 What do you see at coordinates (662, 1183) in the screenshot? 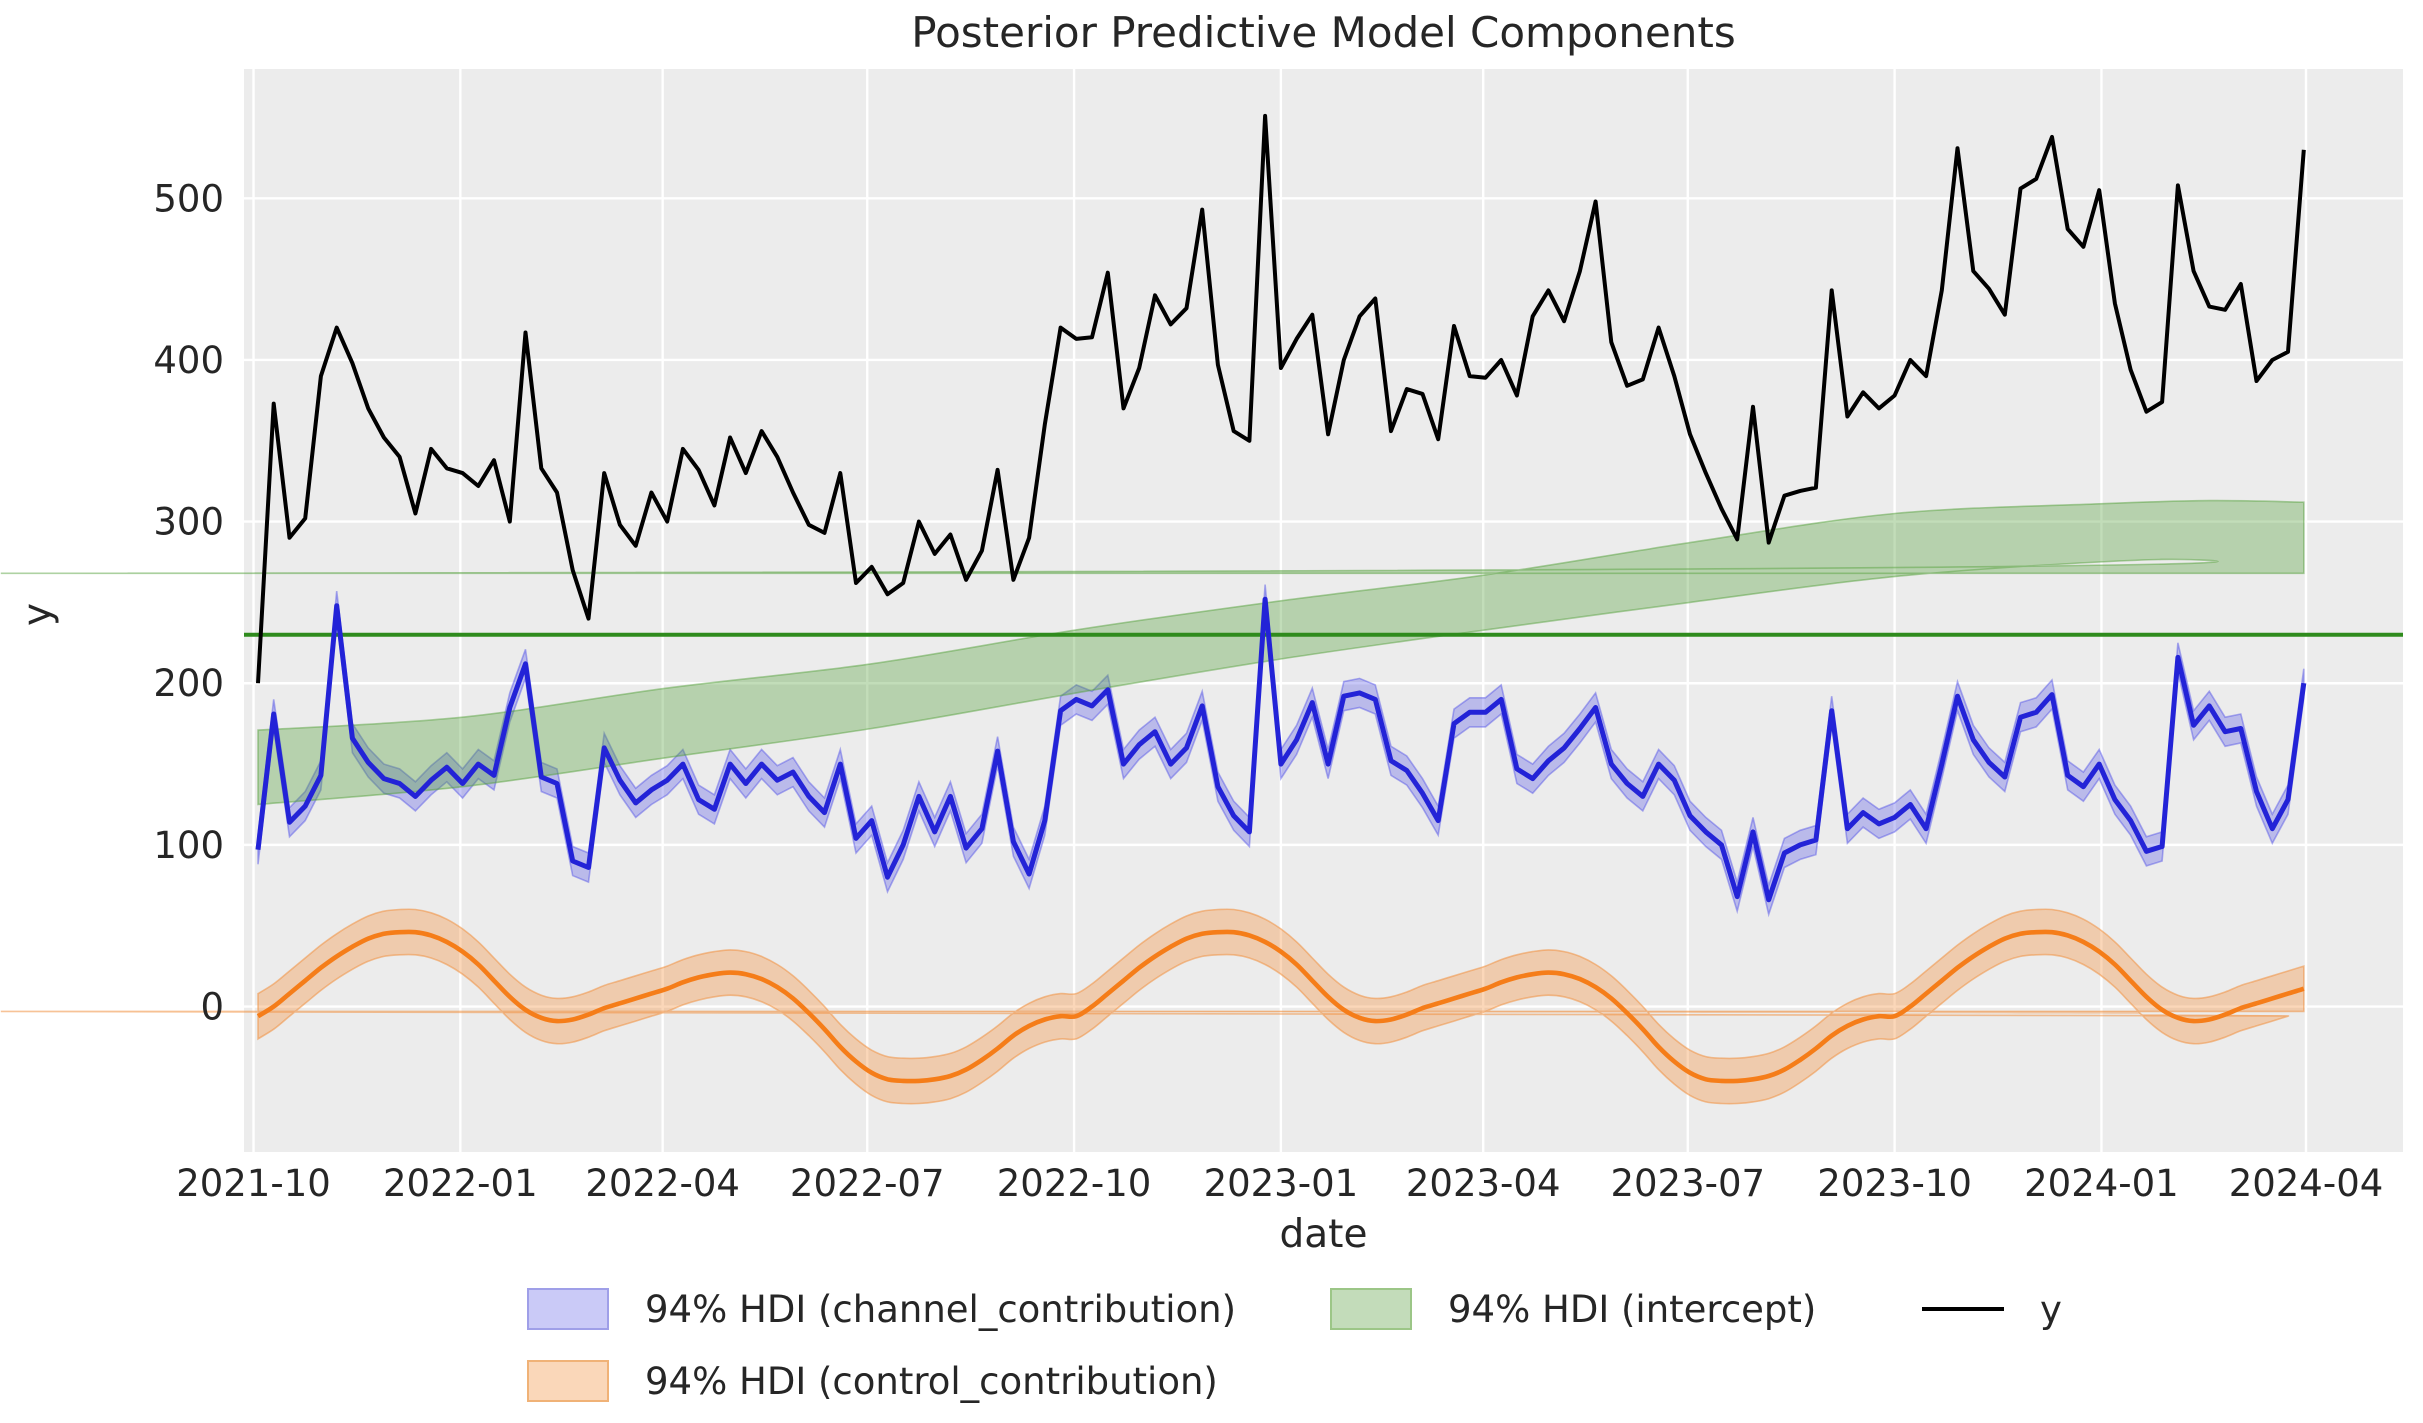
I see `x-tick-label: 2022-04` at bounding box center [662, 1183].